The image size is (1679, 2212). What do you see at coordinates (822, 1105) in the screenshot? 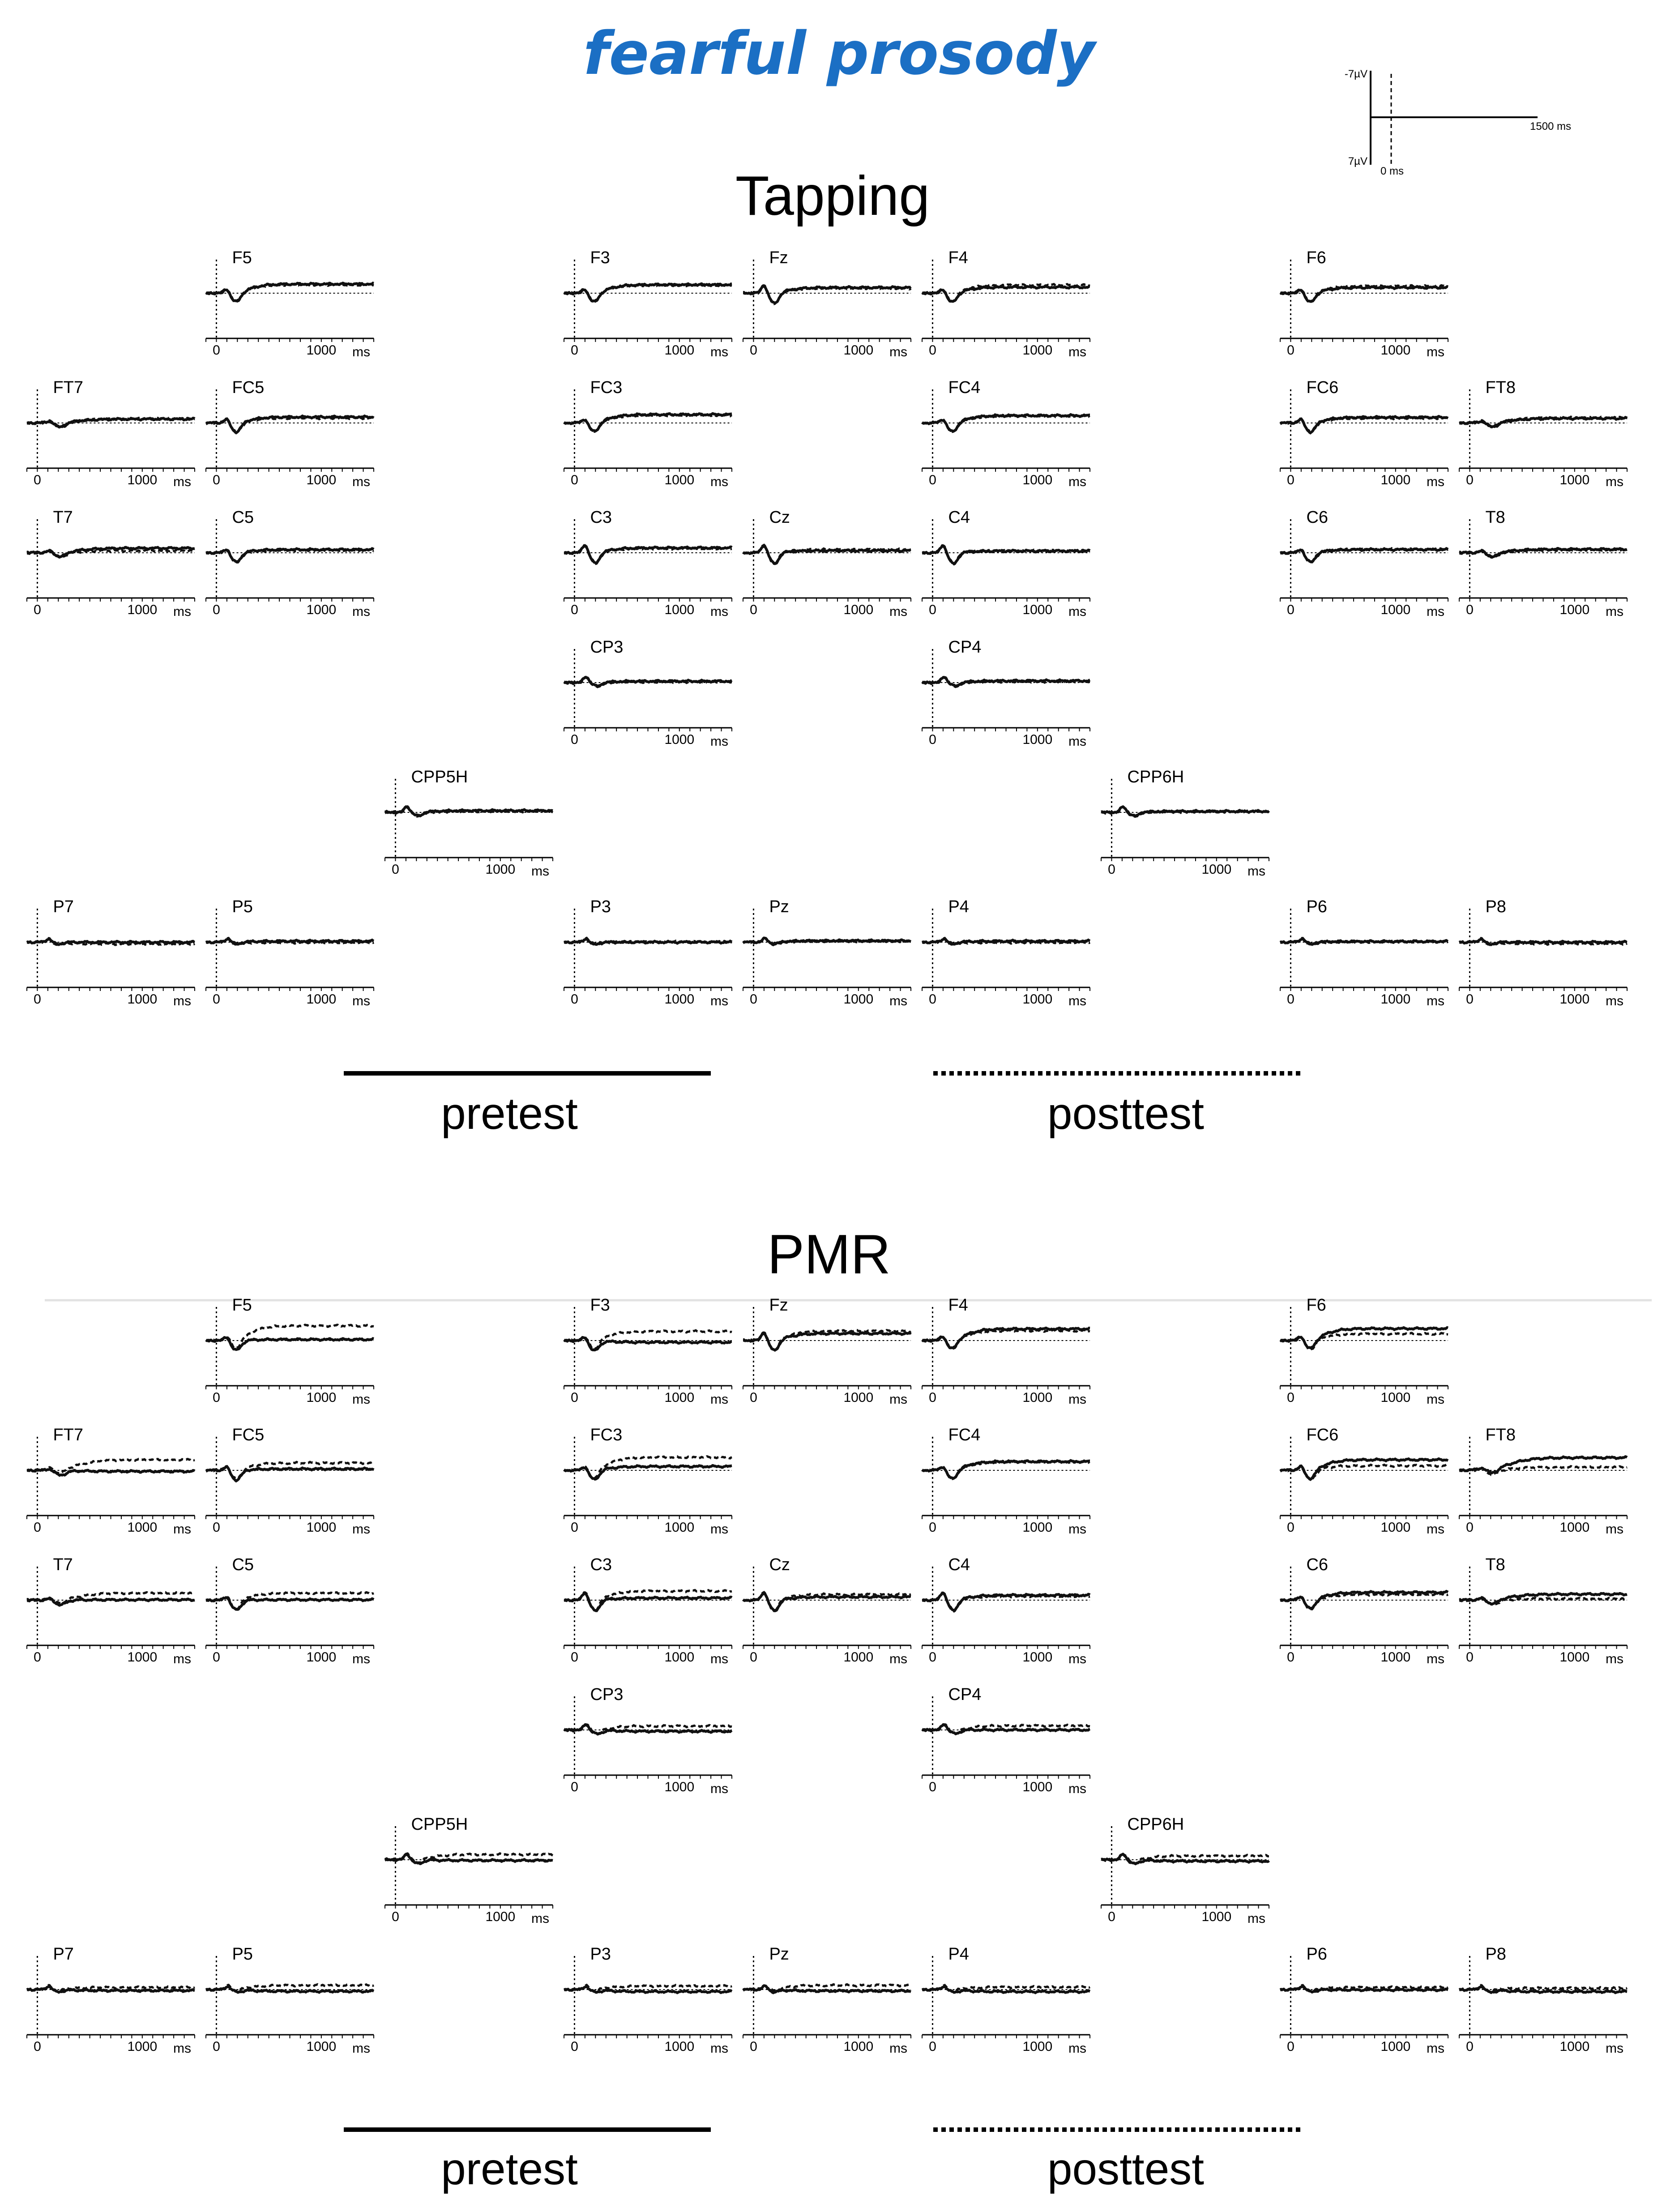
I see `legend-tapping: pretest posttest` at bounding box center [822, 1105].